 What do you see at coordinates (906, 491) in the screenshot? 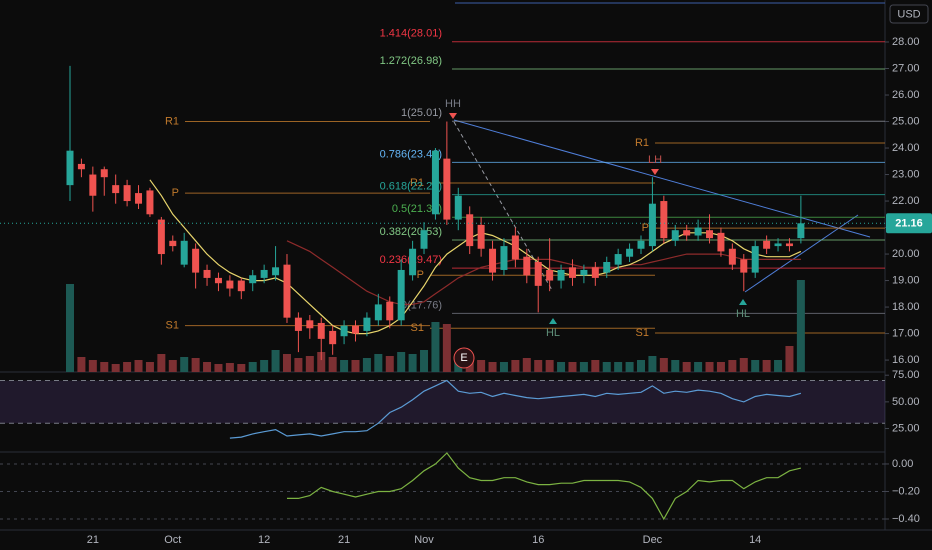
I see `y-tick-label: −0.20` at bounding box center [906, 491].